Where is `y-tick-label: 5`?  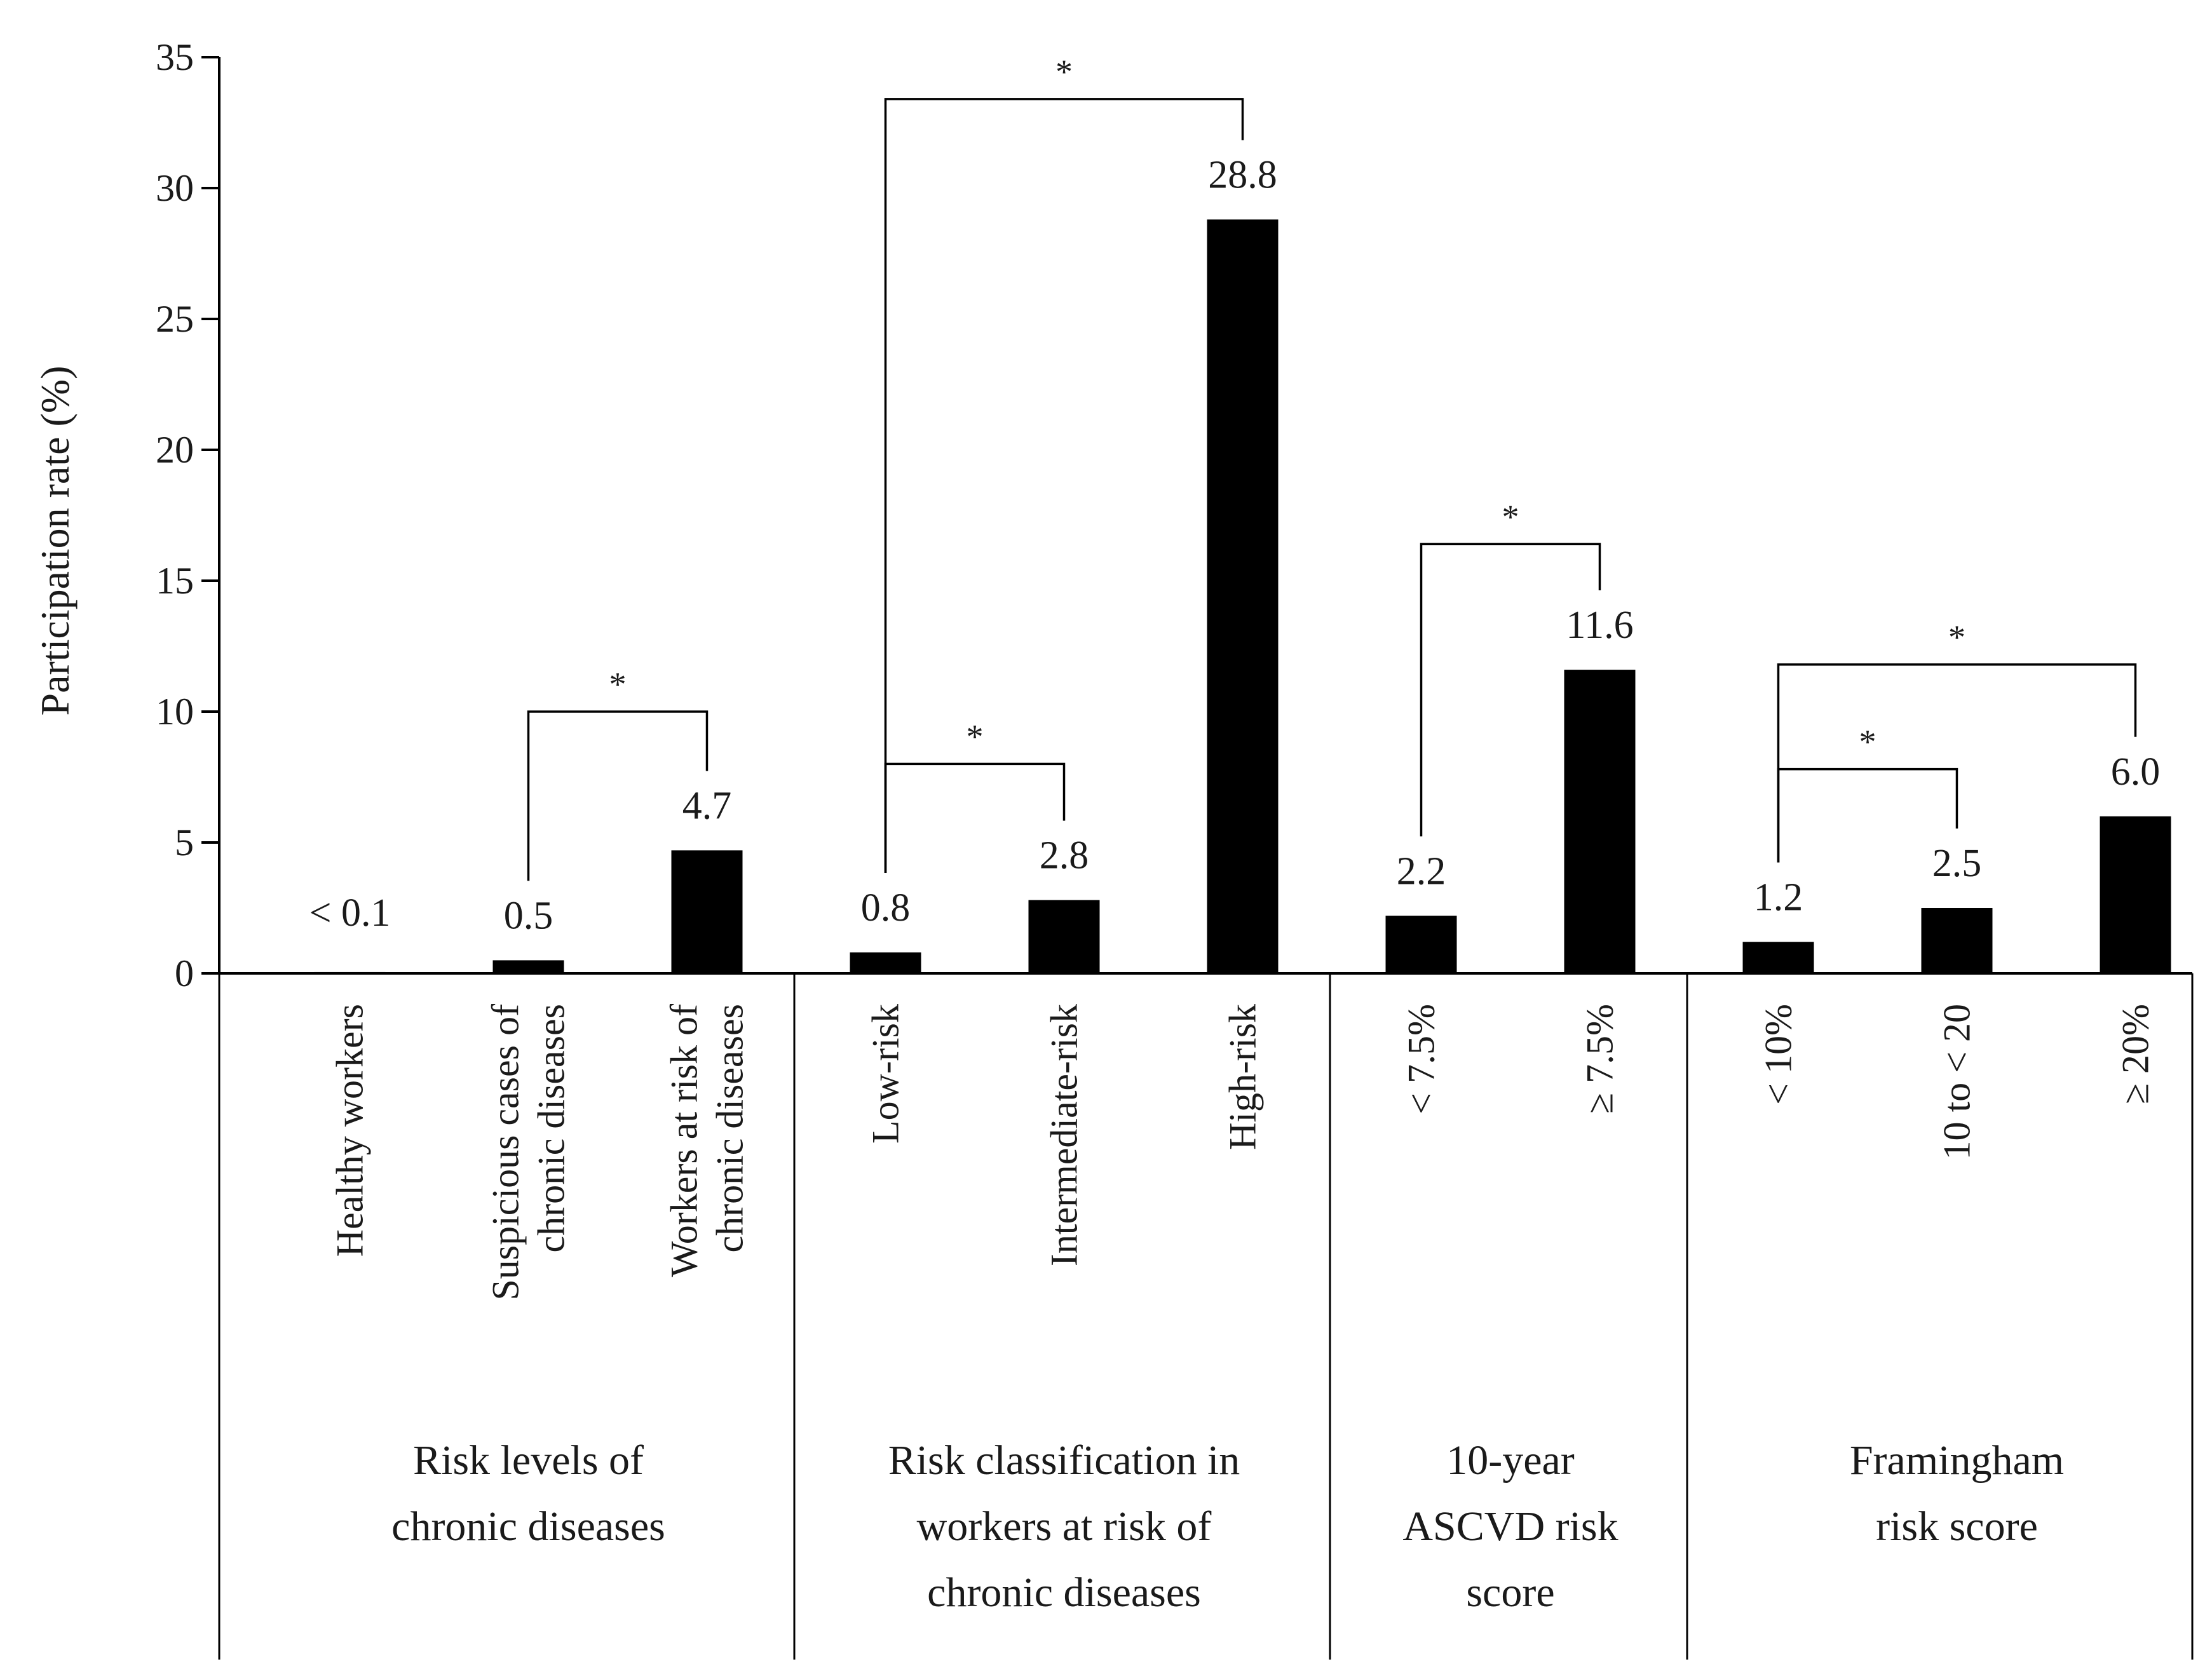
y-tick-label: 5 is located at coordinates (184, 842).